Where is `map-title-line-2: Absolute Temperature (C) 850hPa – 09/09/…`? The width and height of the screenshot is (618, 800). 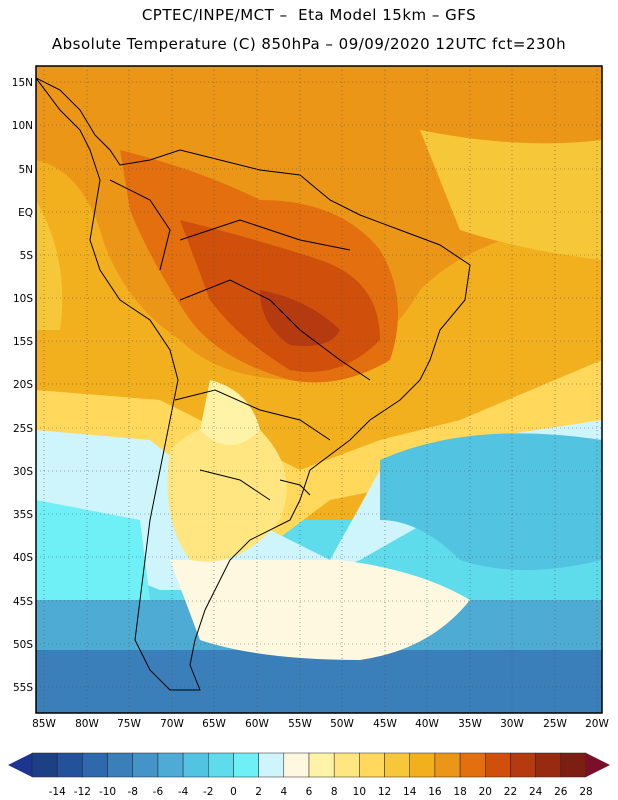
map-title-line-2: Absolute Temperature (C) 850hPa – 09/09/… is located at coordinates (309, 44).